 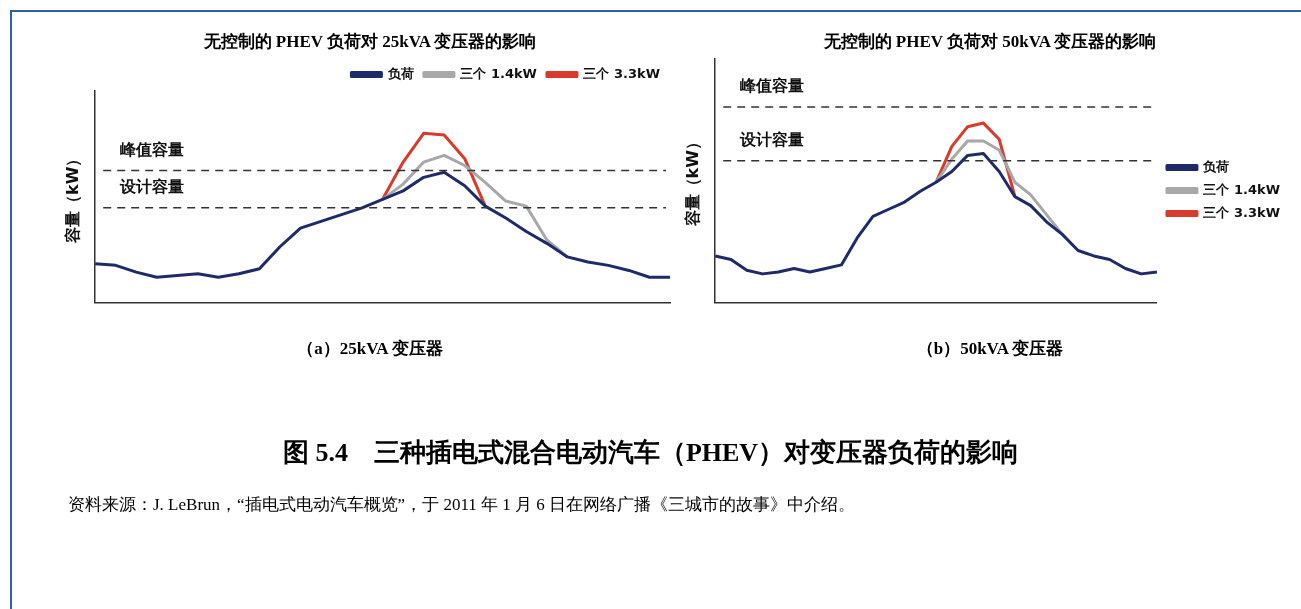 I want to click on text: （a）25kVA 变压器, so click(x=370, y=349).